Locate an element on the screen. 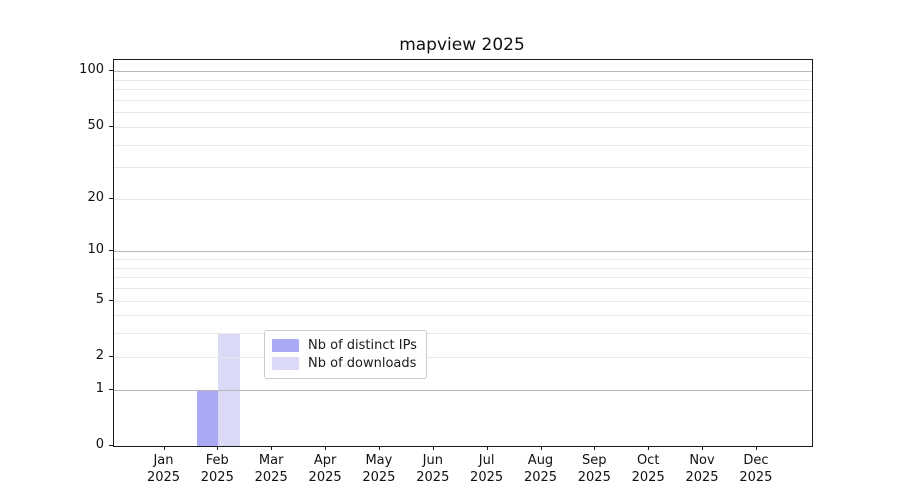 This screenshot has width=900, height=500. x-tick-label: Apr 2025 is located at coordinates (325, 469).